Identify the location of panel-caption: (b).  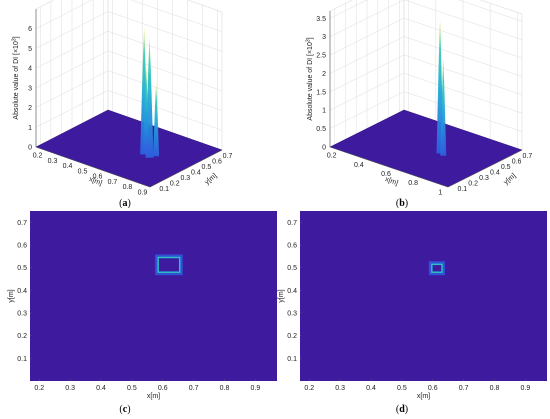
(402, 203).